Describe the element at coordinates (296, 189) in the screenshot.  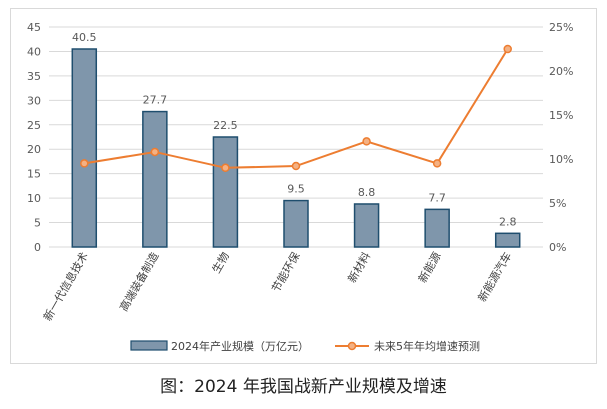
I see `bar-data-label: 9.5` at that location.